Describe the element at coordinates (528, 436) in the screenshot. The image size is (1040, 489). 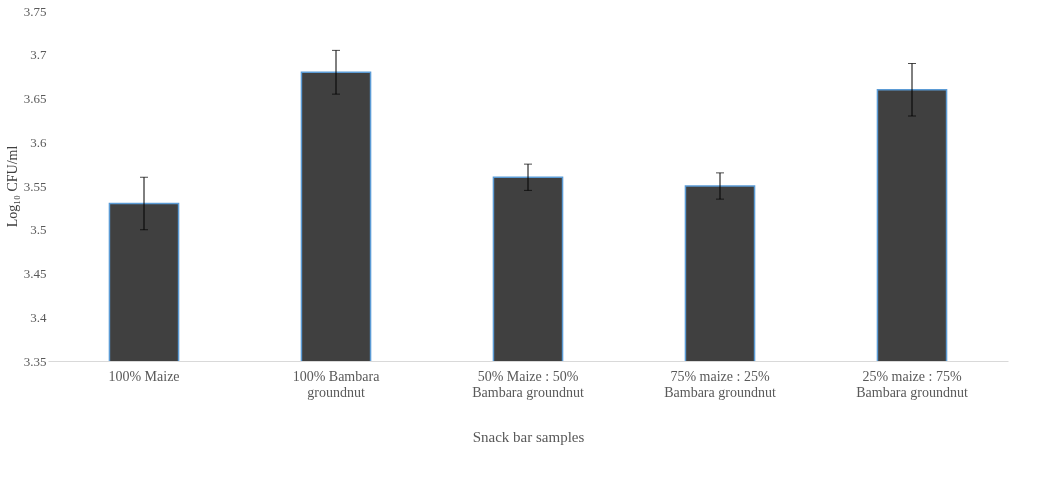
I see `x-axis-title: Snack bar samples` at that location.